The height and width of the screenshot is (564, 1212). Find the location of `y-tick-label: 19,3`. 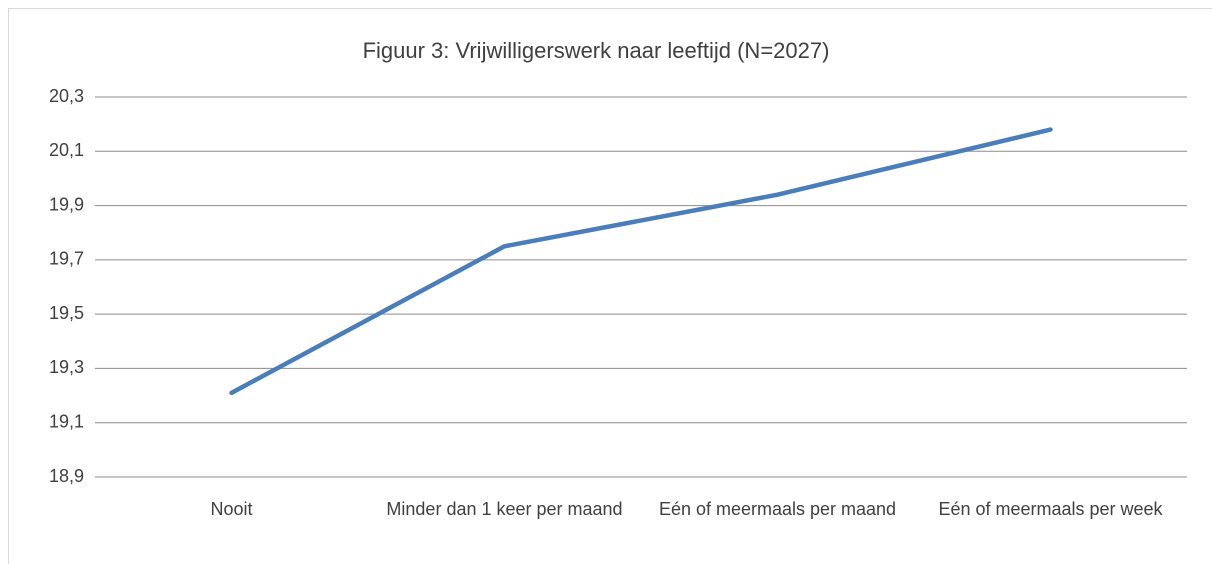

y-tick-label: 19,3 is located at coordinates (66, 367).